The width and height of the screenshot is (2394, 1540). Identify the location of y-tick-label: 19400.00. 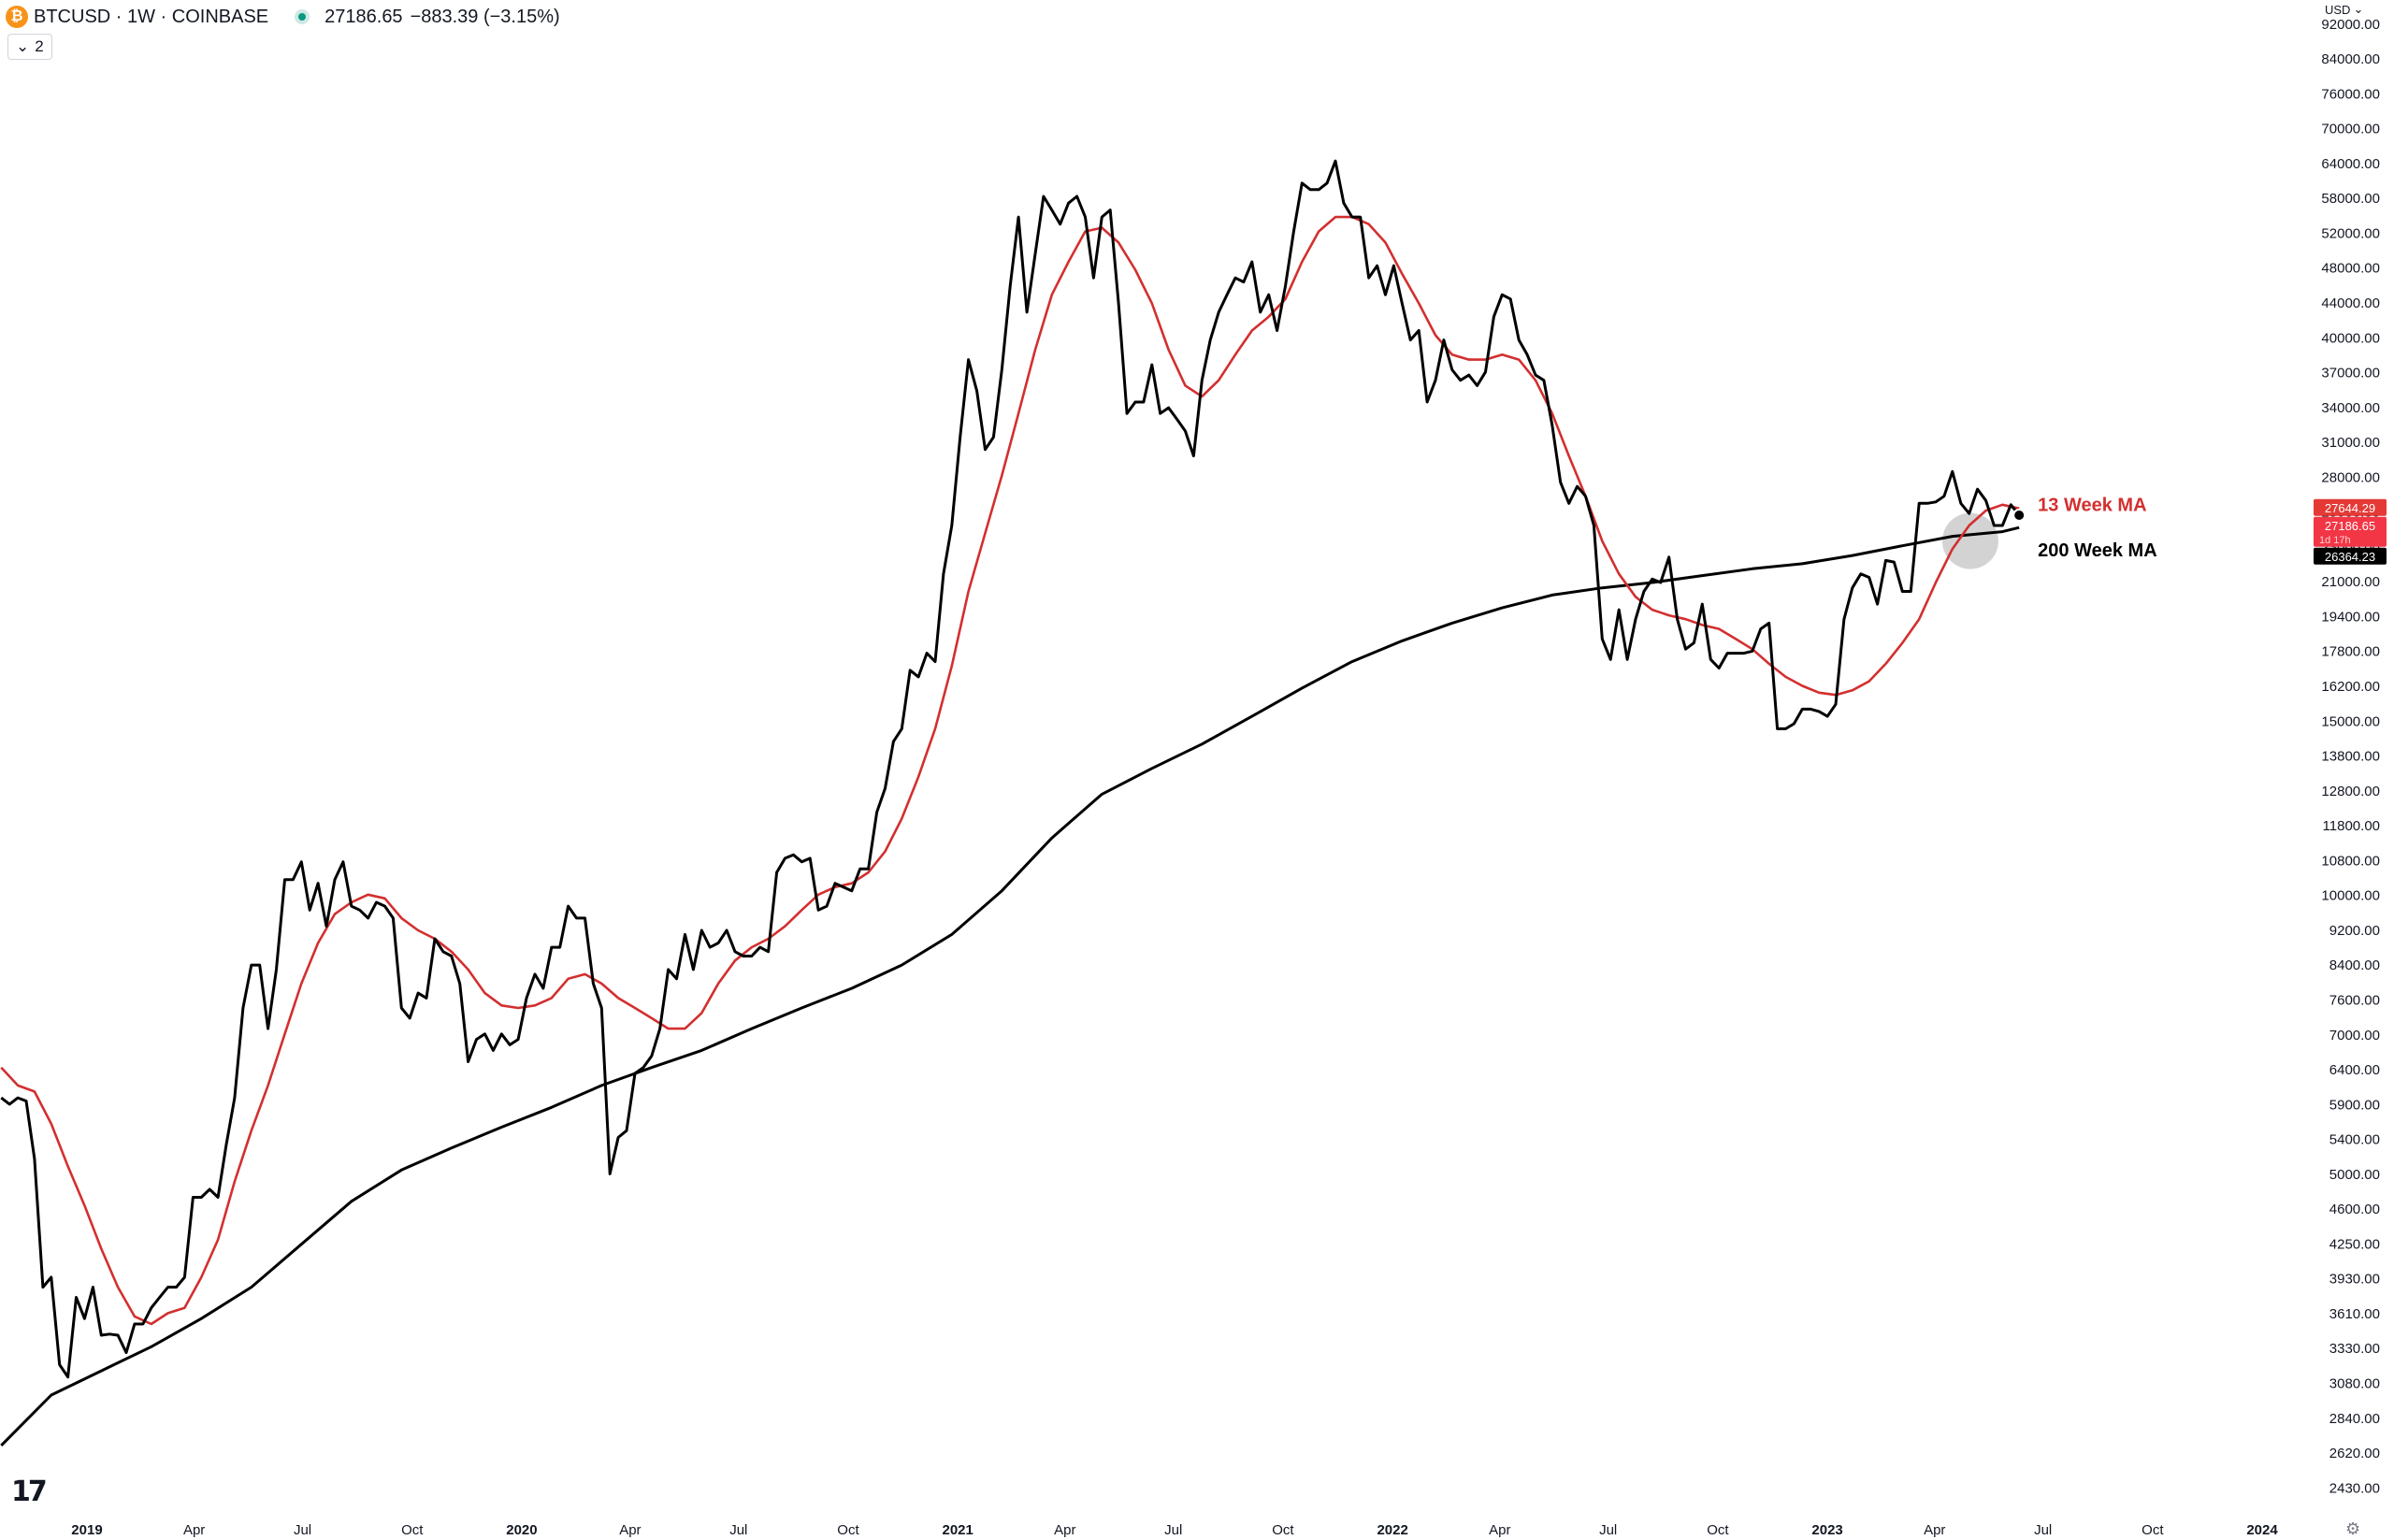
(2350, 617).